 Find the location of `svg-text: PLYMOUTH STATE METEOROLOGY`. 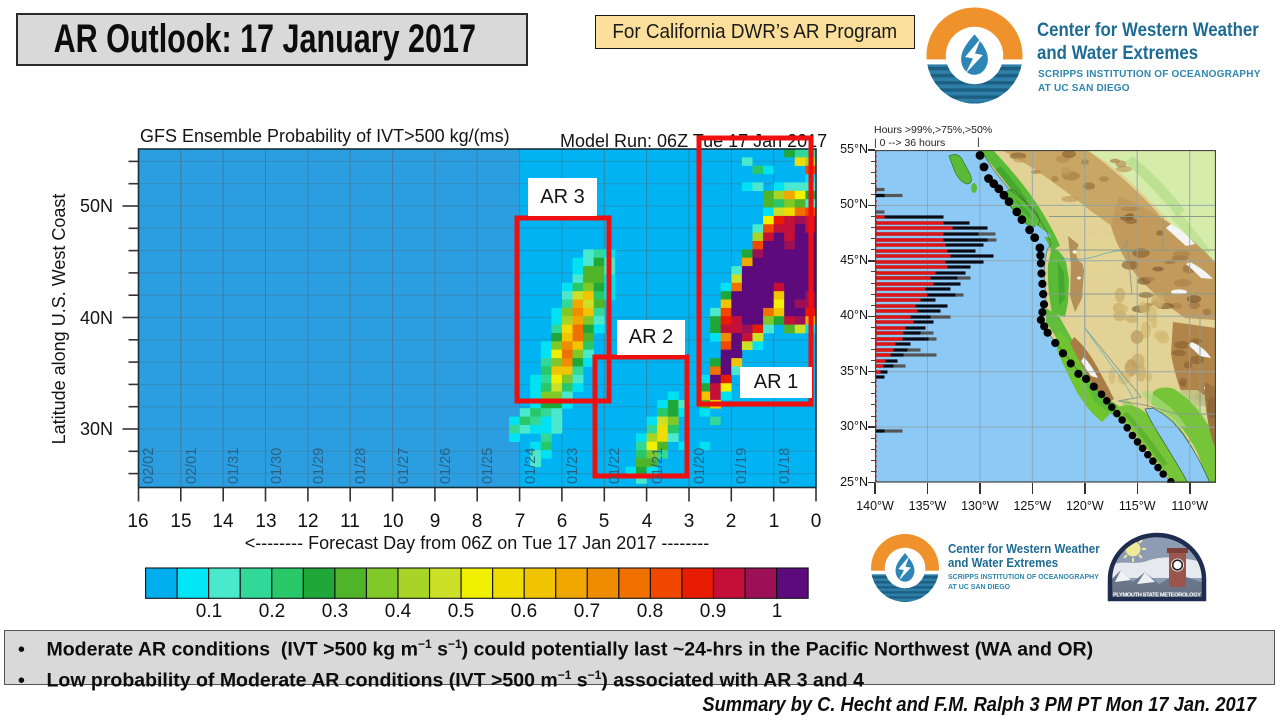

svg-text: PLYMOUTH STATE METEOROLOGY is located at coordinates (1157, 596).